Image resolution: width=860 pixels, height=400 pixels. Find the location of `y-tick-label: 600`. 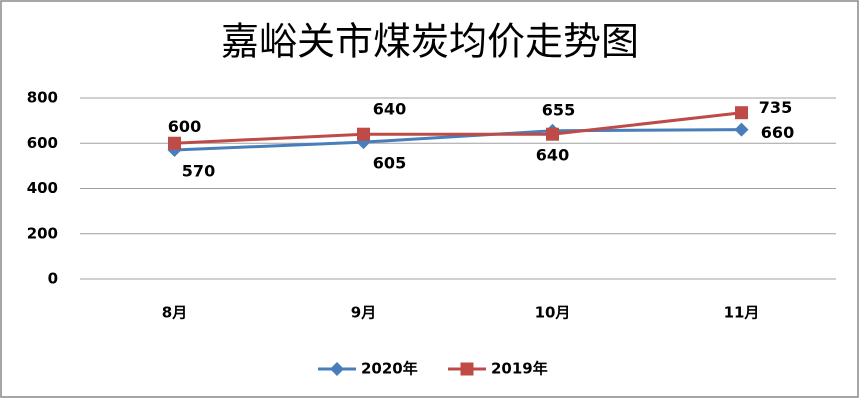

y-tick-label: 600 is located at coordinates (42, 143).